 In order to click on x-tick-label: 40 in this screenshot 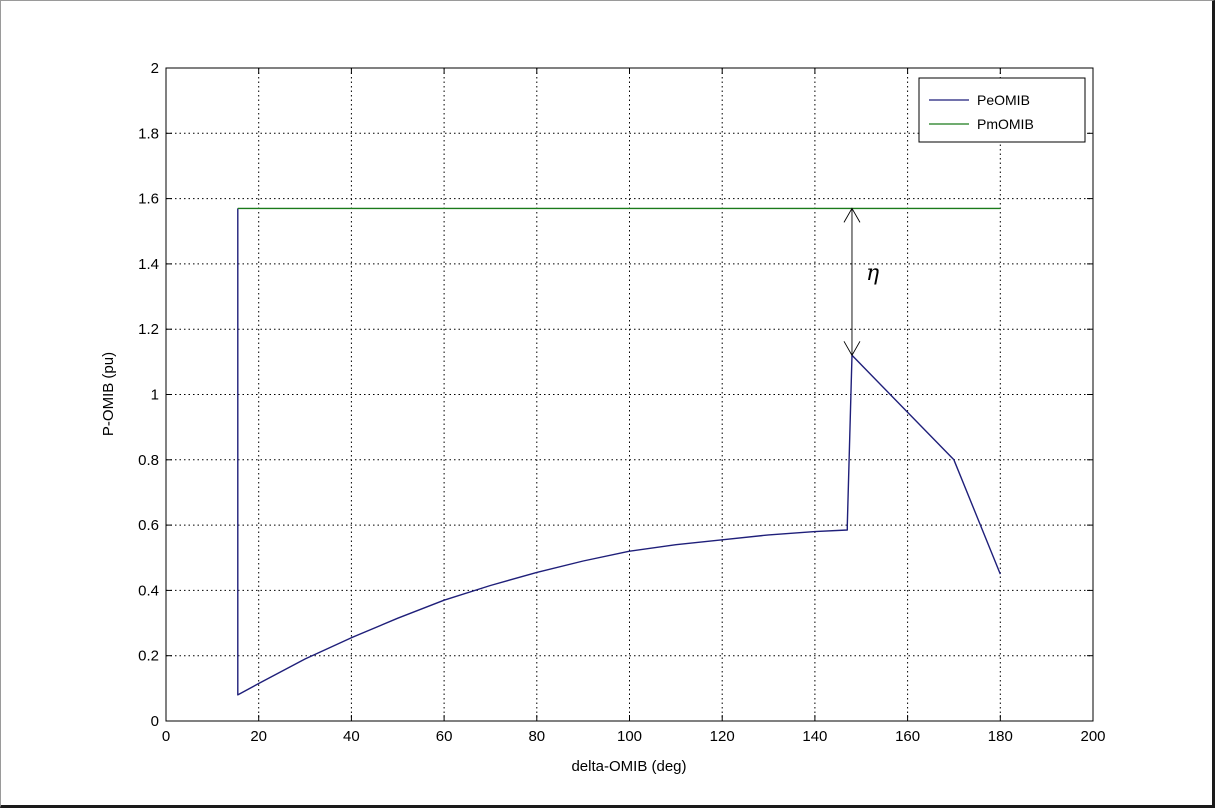, I will do `click(351, 736)`.